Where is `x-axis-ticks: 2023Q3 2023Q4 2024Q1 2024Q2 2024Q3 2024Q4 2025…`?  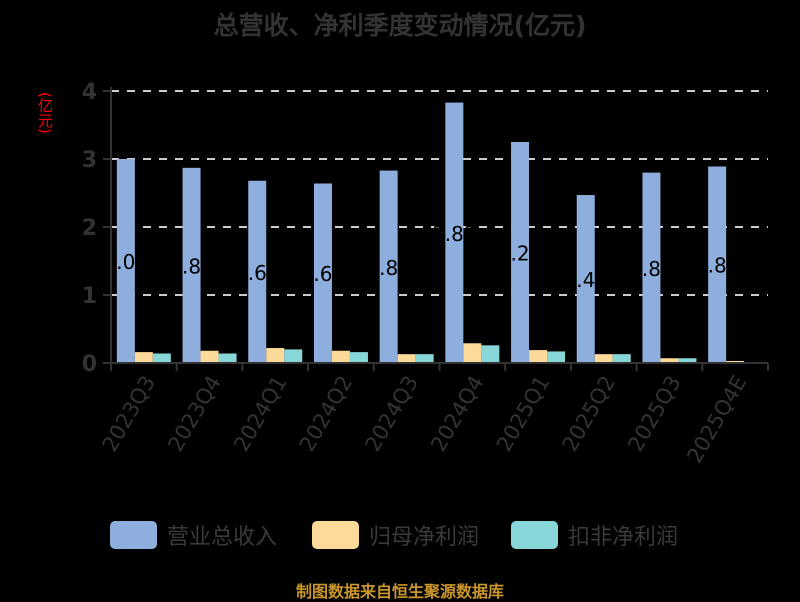 x-axis-ticks: 2023Q3 2023Q4 2024Q1 2024Q2 2024Q3 2024Q4 2025… is located at coordinates (433, 415).